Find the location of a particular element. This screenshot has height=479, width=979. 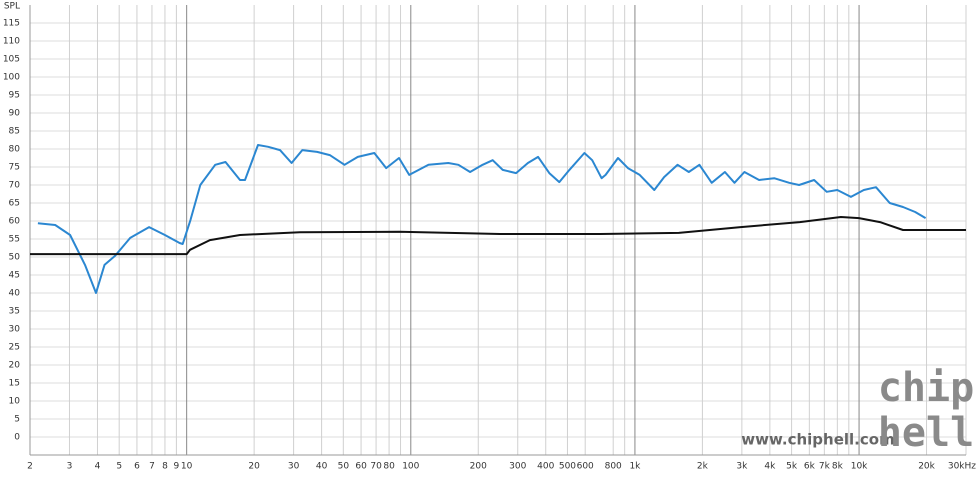

x-tick-label: 8 is located at coordinates (165, 467).